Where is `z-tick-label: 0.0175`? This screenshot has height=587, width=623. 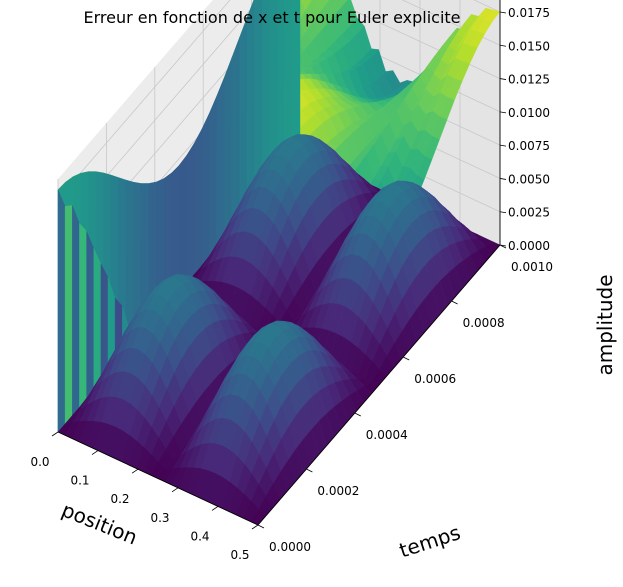 z-tick-label: 0.0175 is located at coordinates (529, 13).